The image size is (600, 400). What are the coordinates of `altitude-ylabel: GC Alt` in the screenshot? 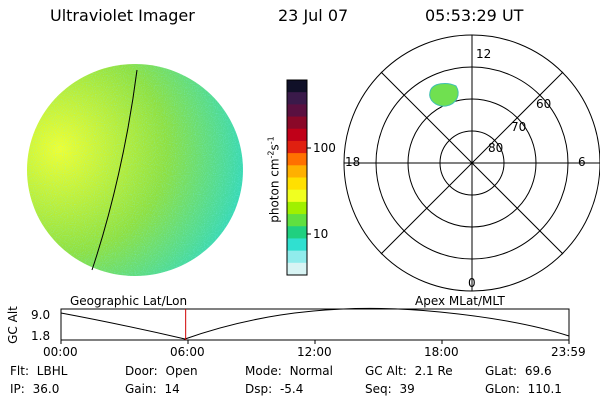 It's located at (13, 325).